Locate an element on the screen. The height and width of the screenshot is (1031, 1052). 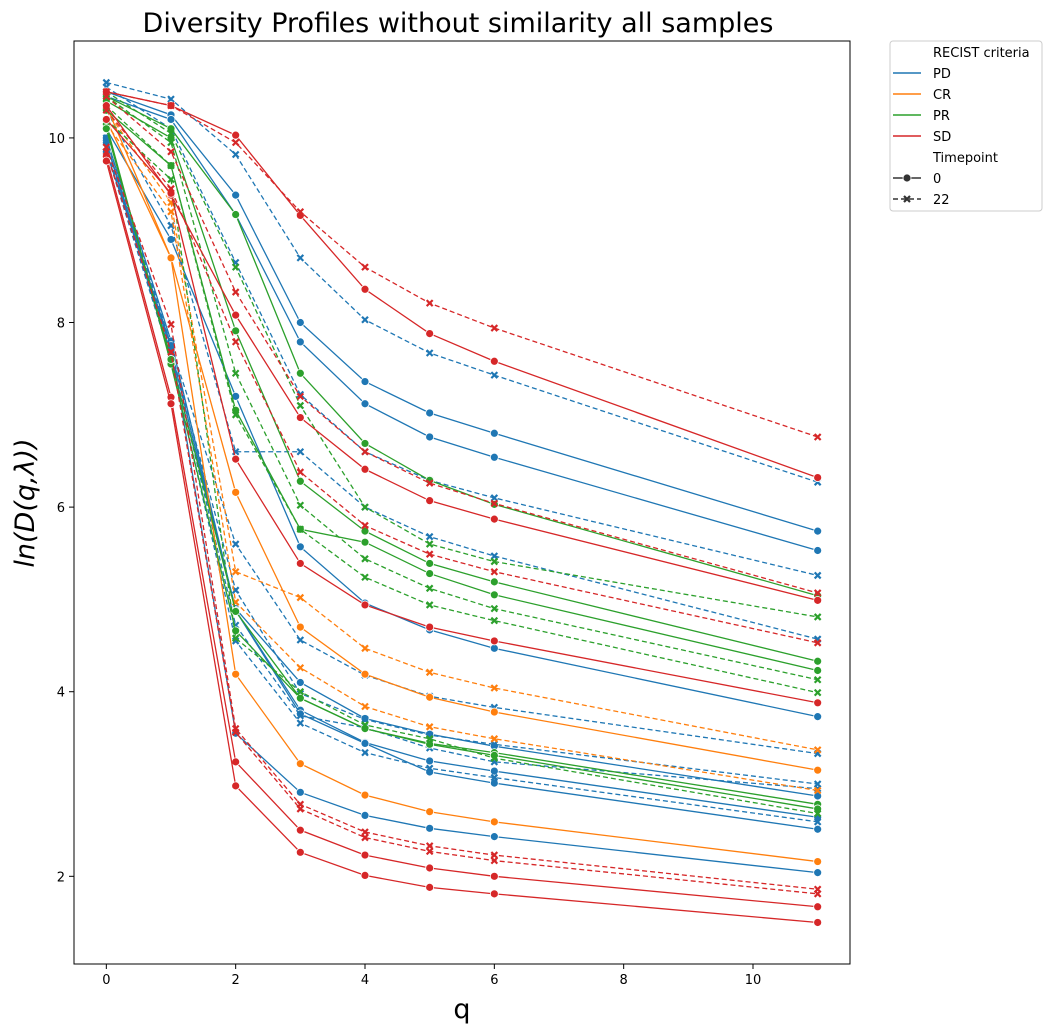
legend-item-timepoint-0: 0 is located at coordinates (917, 179).